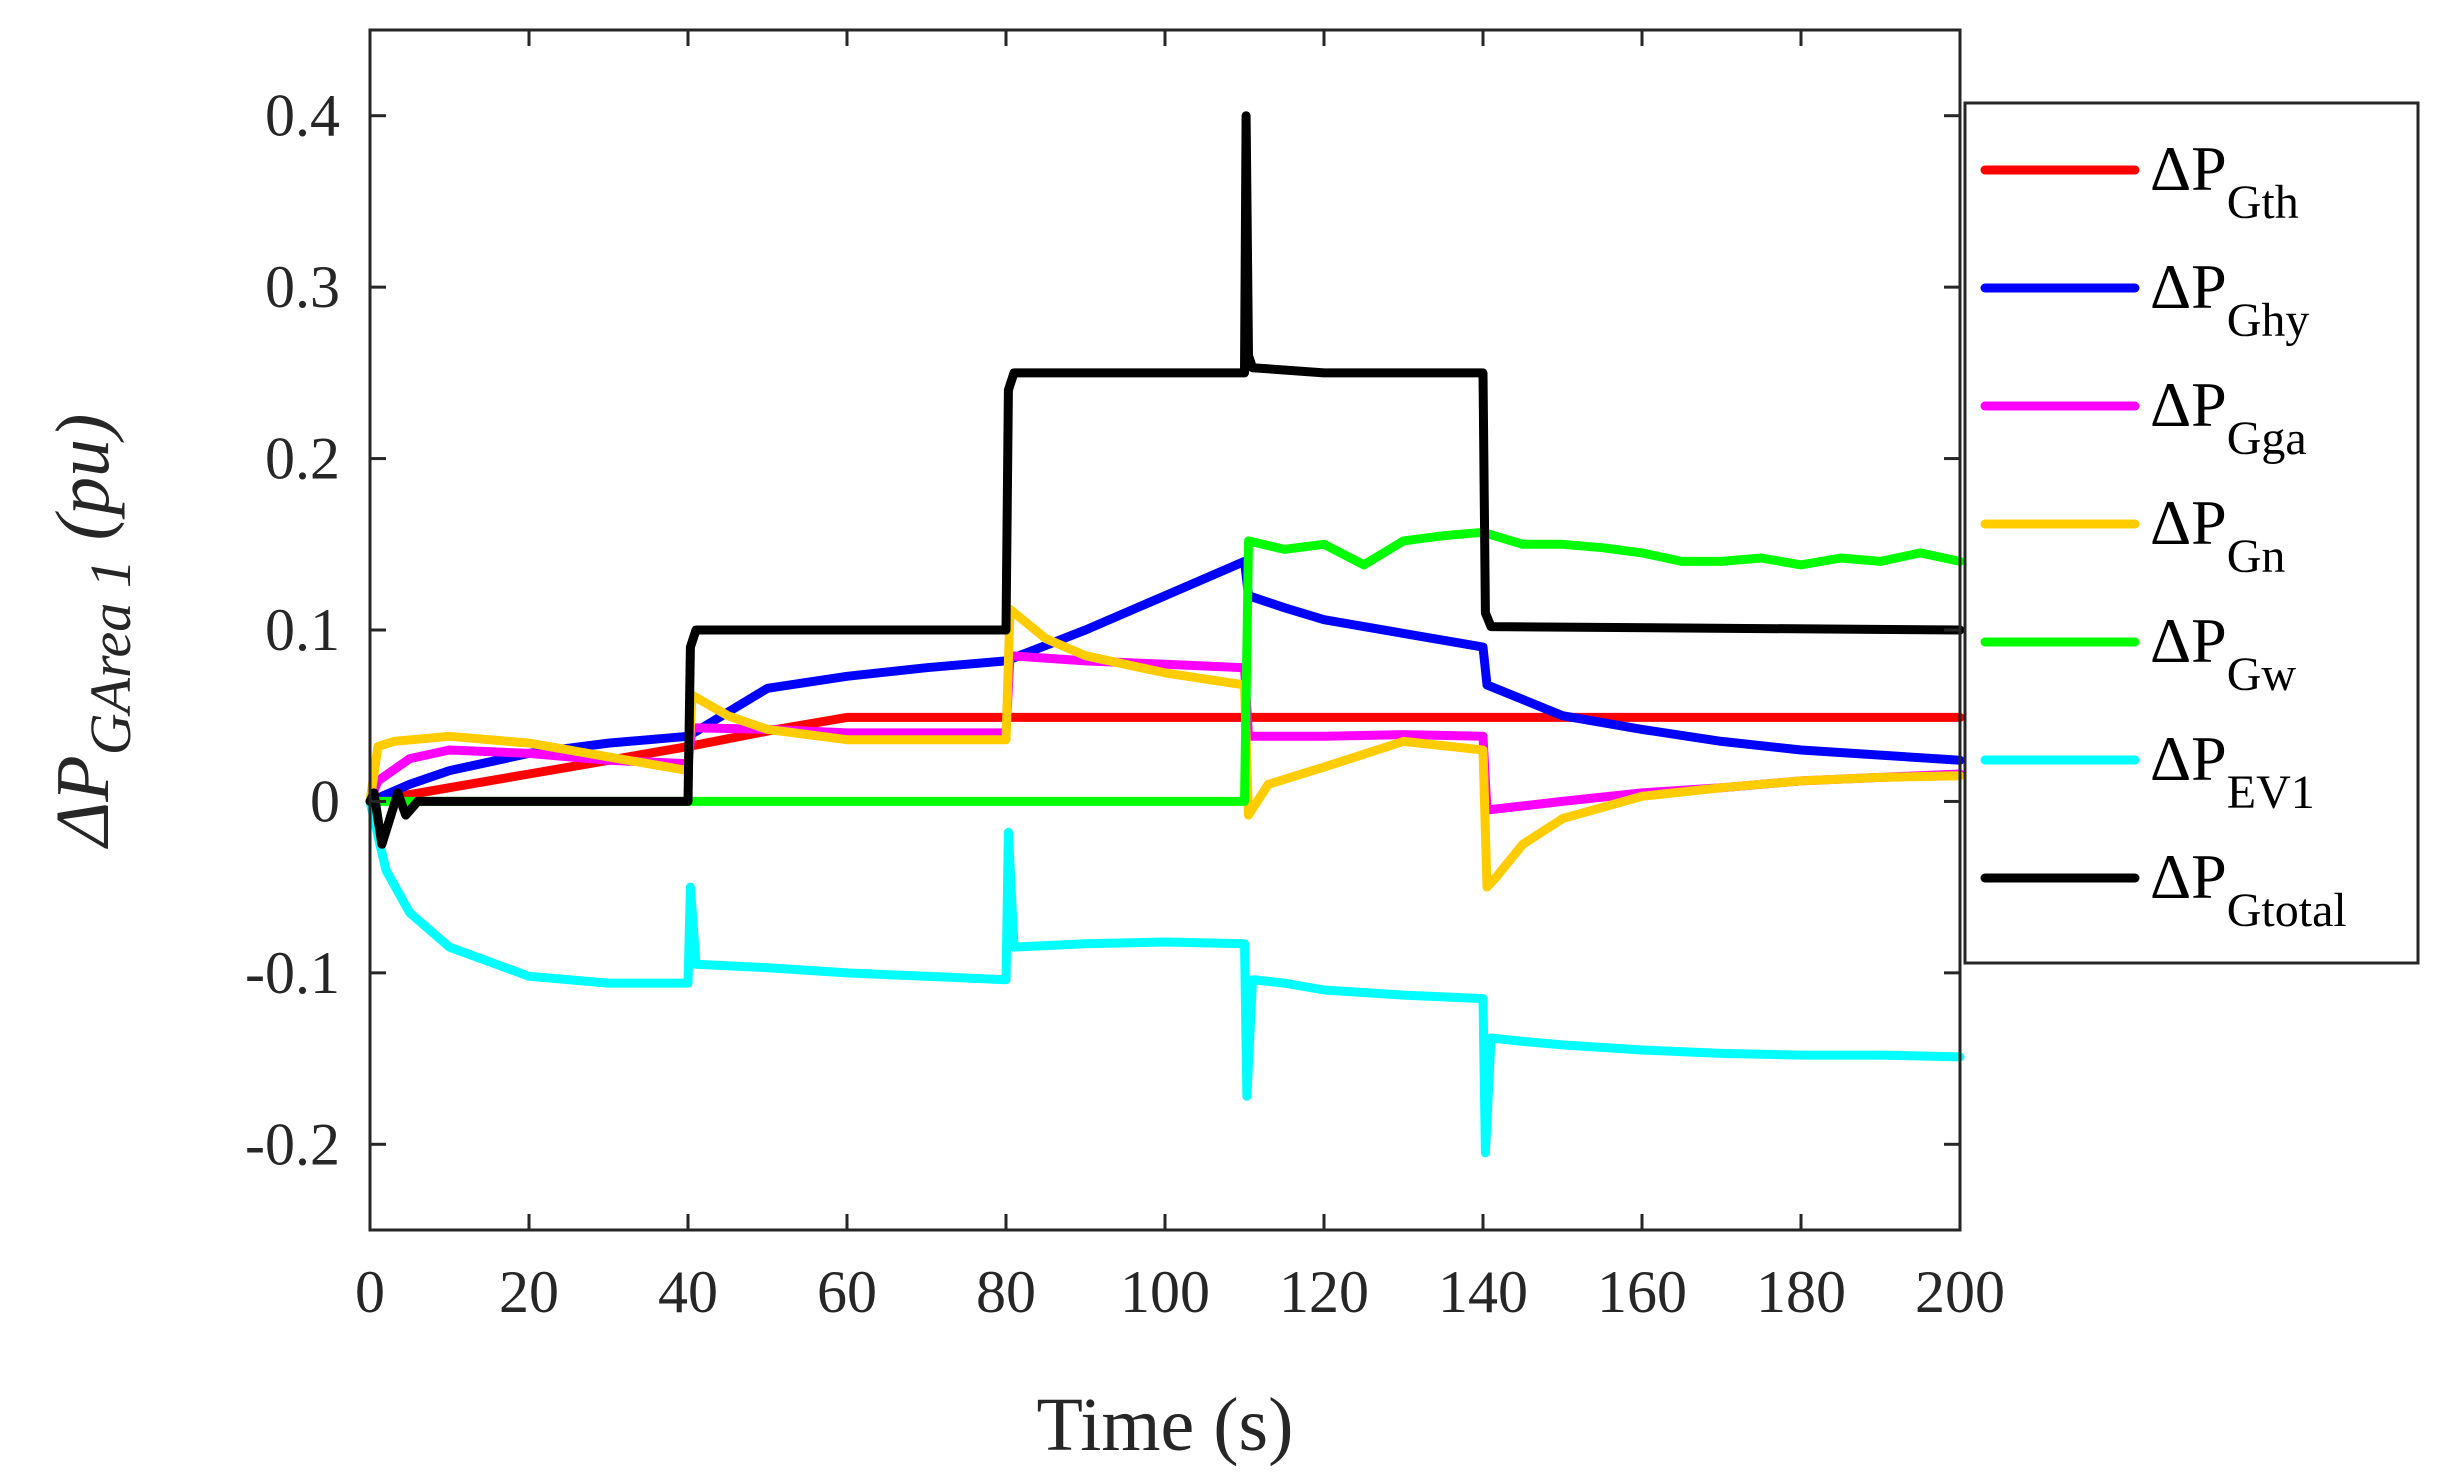  Describe the element at coordinates (370, 1292) in the screenshot. I see `x-tick-label: 0` at that location.